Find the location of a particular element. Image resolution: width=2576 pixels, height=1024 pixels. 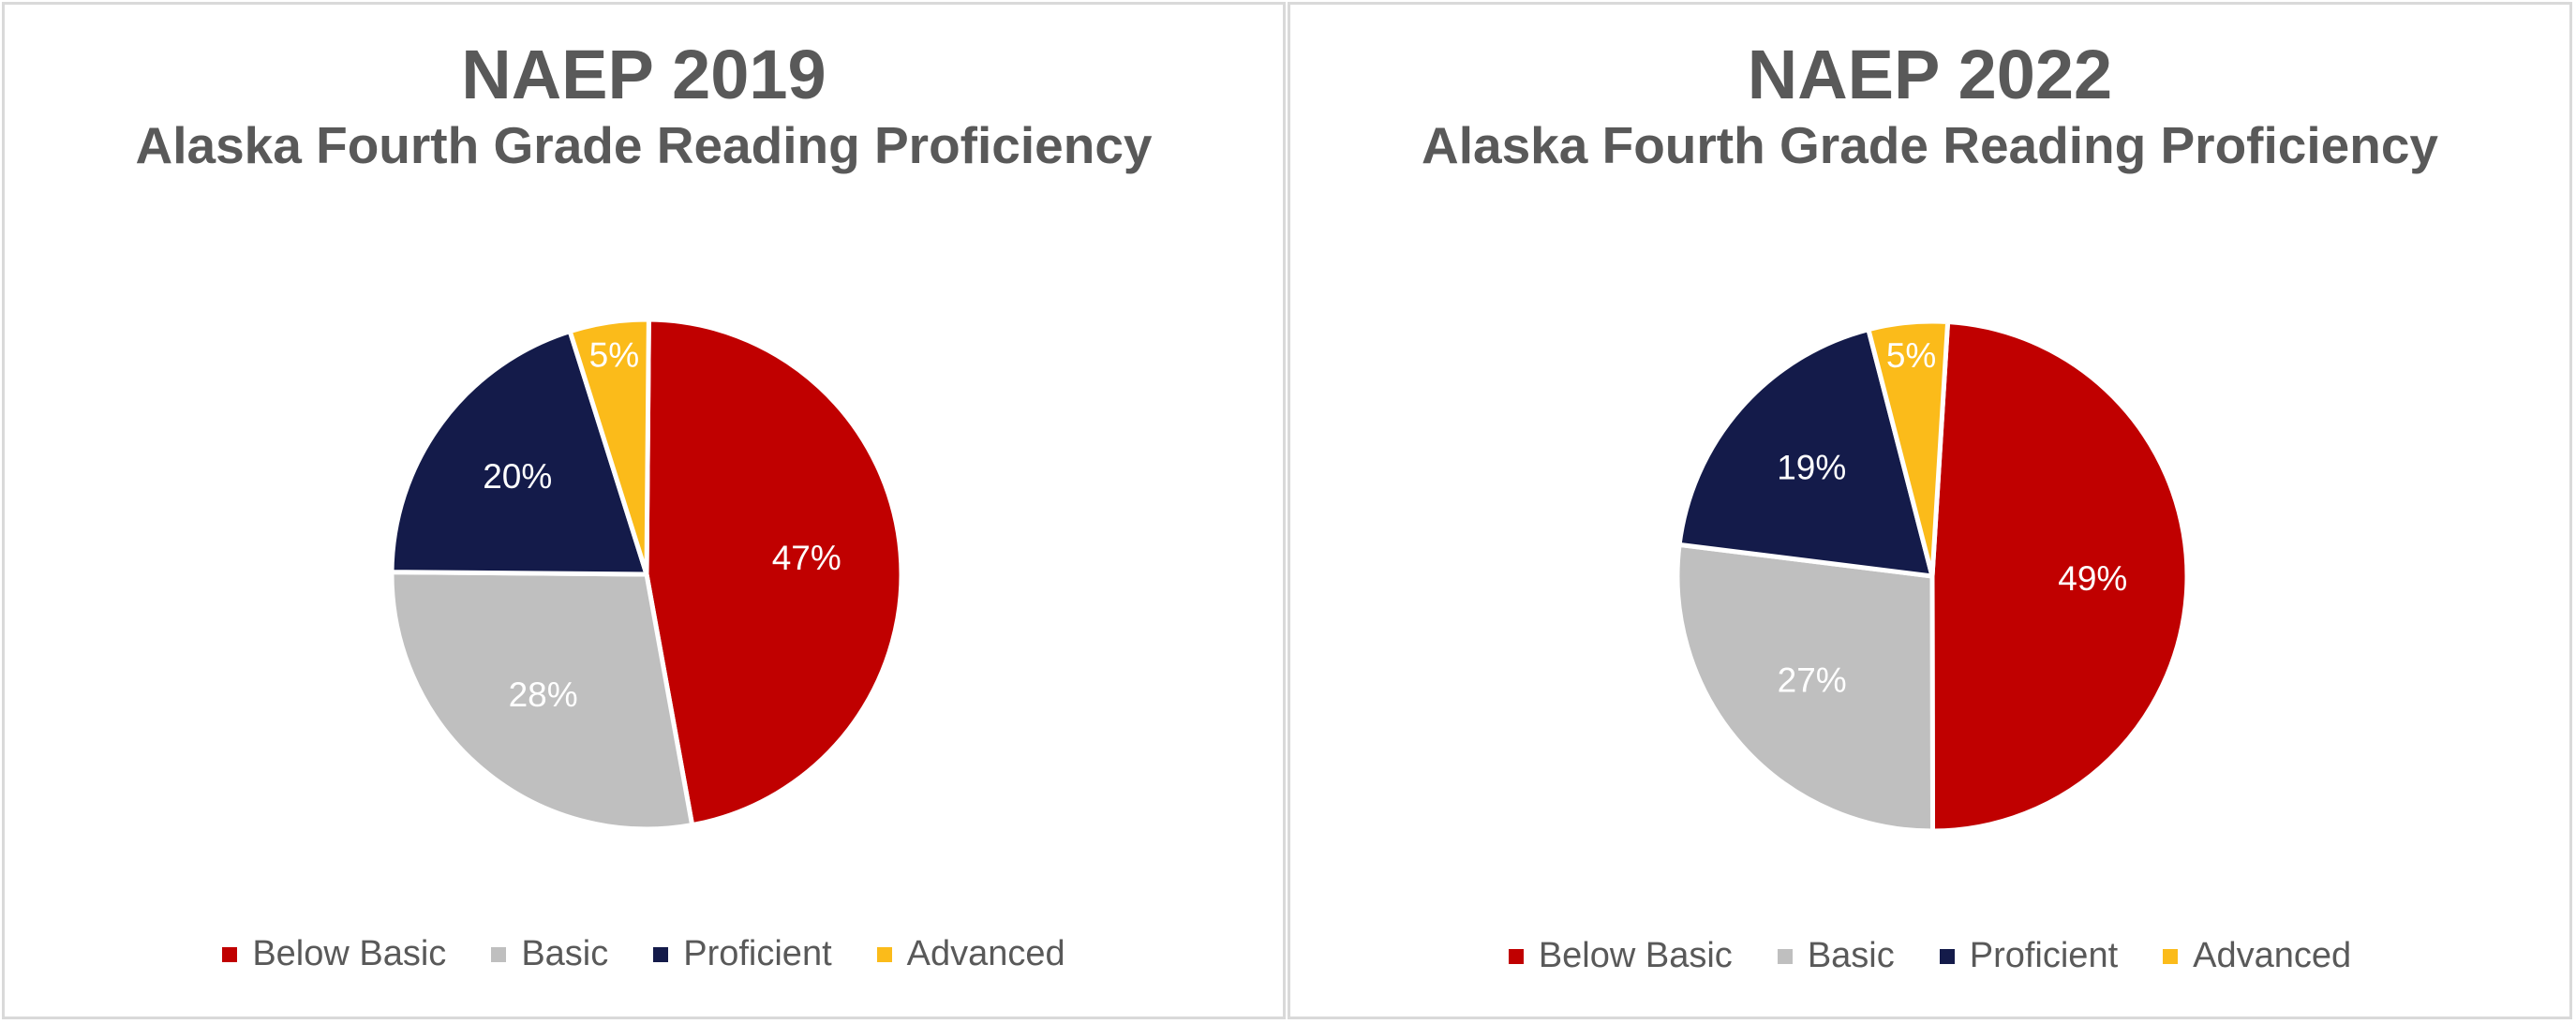

data-label-basic: 27% is located at coordinates (1812, 679).